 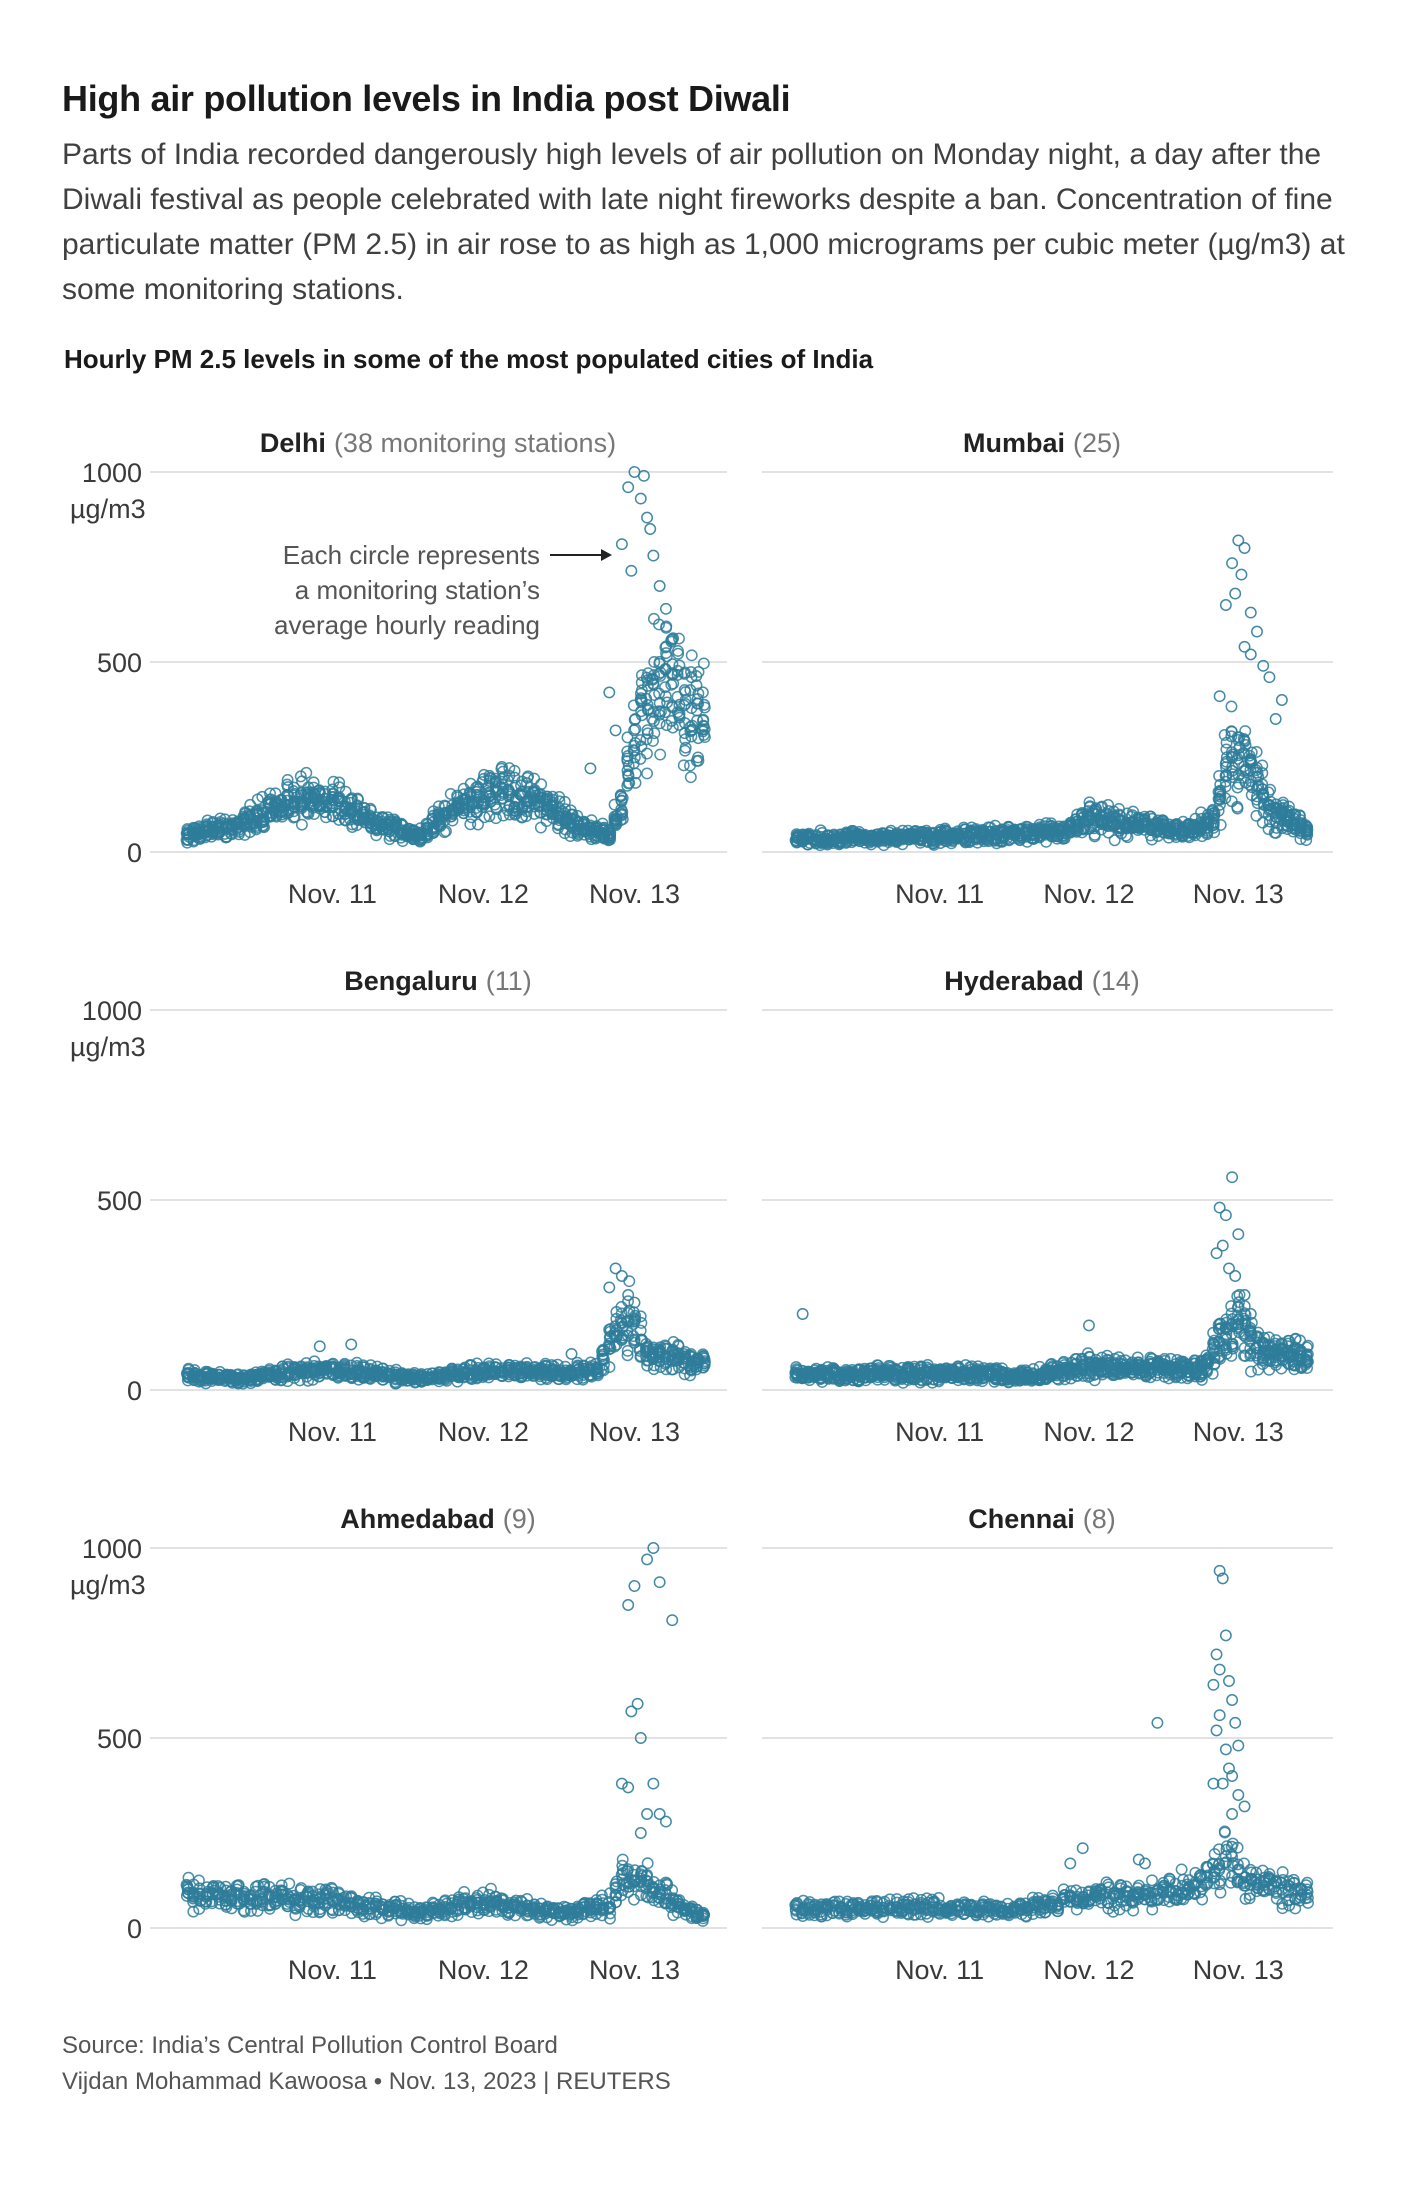 I want to click on y-tick-label: 1000, so click(x=112, y=473).